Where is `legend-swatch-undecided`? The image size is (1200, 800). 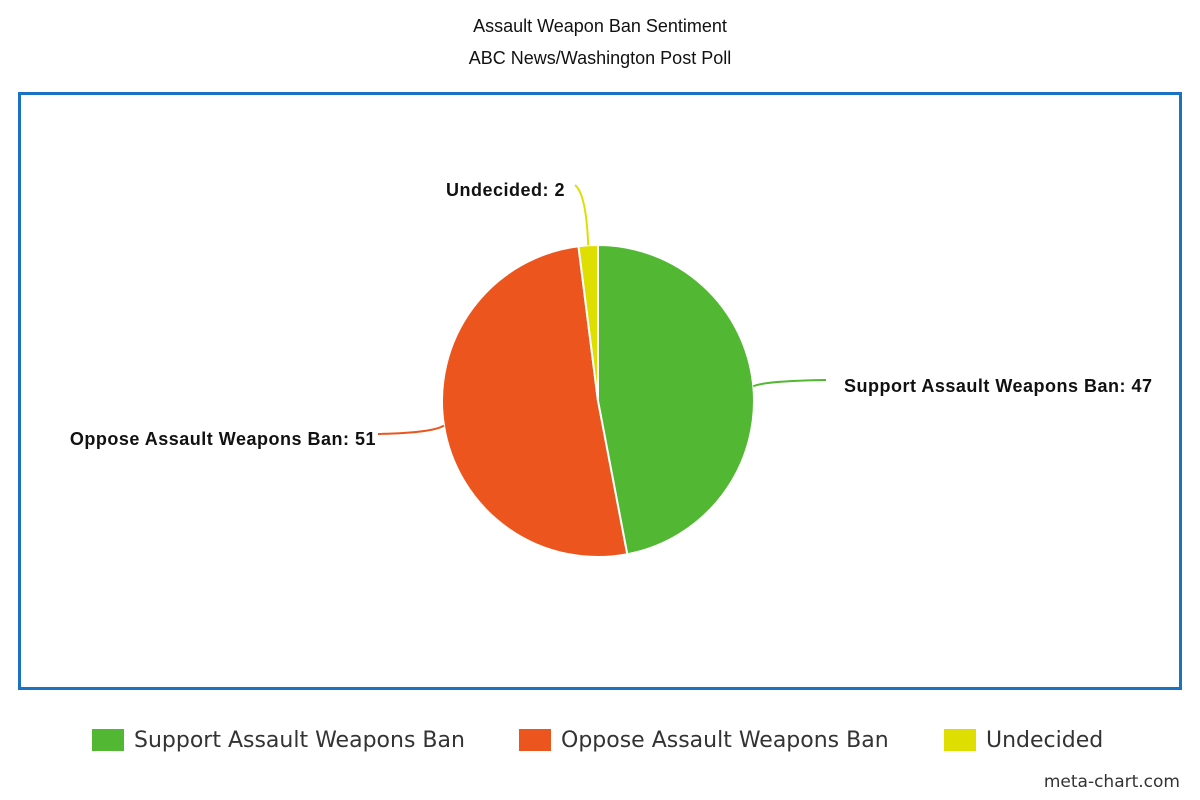
legend-swatch-undecided is located at coordinates (960, 740).